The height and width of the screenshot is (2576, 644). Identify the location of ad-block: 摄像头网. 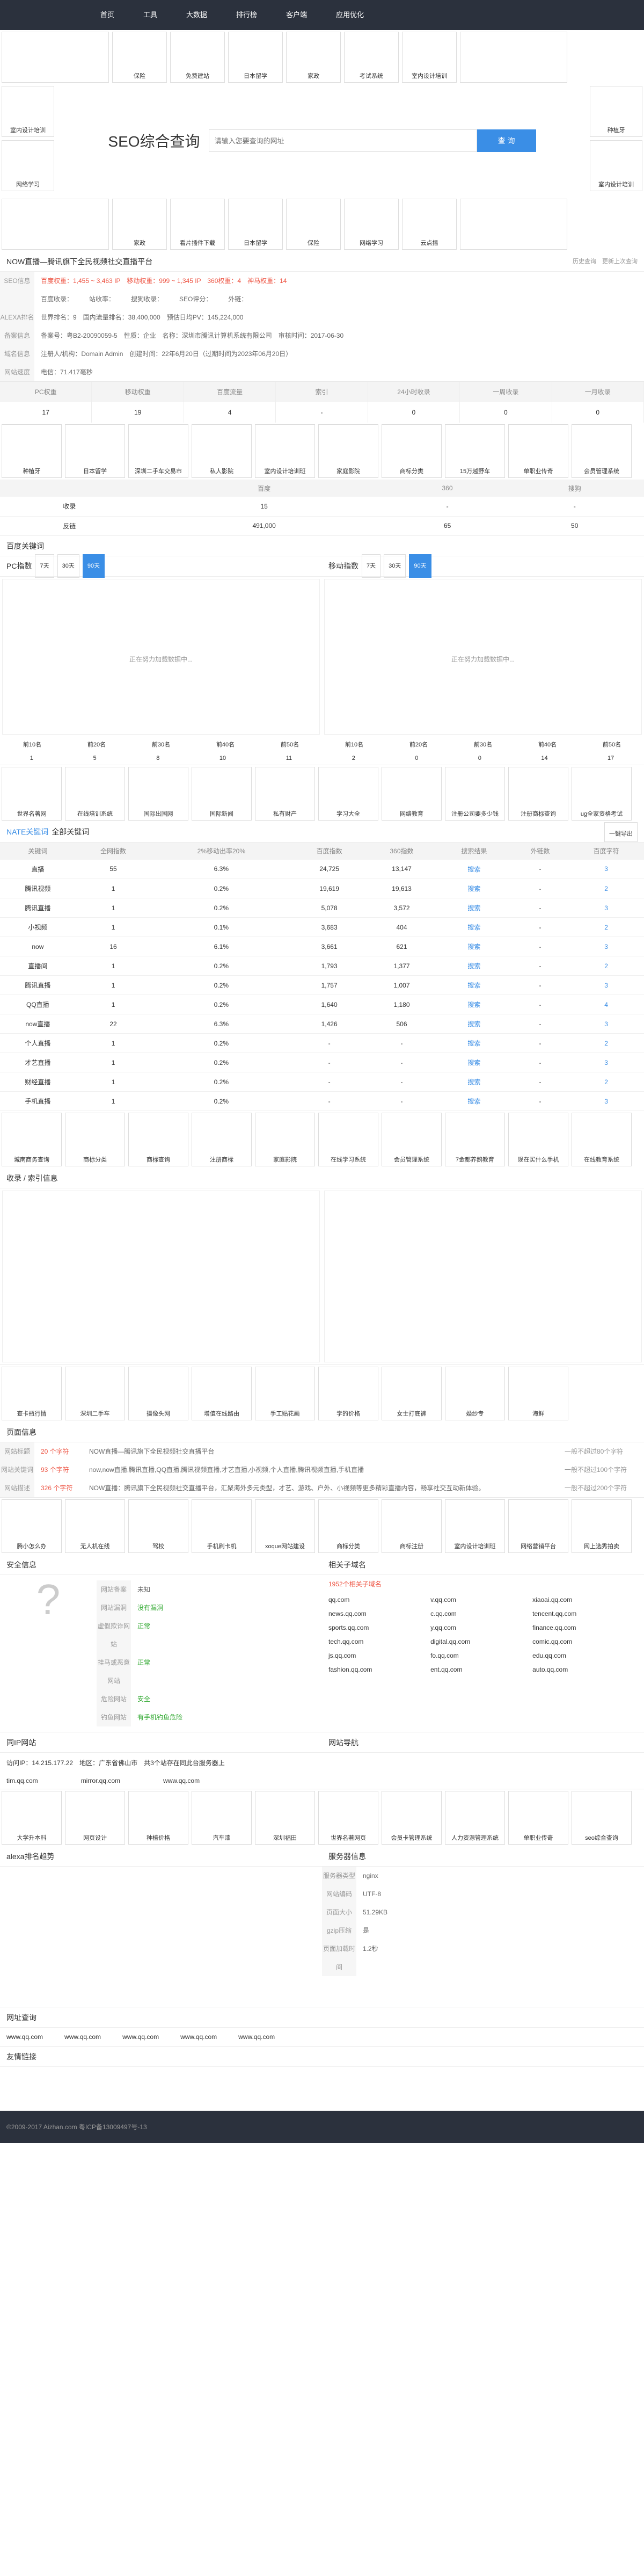
(158, 1393).